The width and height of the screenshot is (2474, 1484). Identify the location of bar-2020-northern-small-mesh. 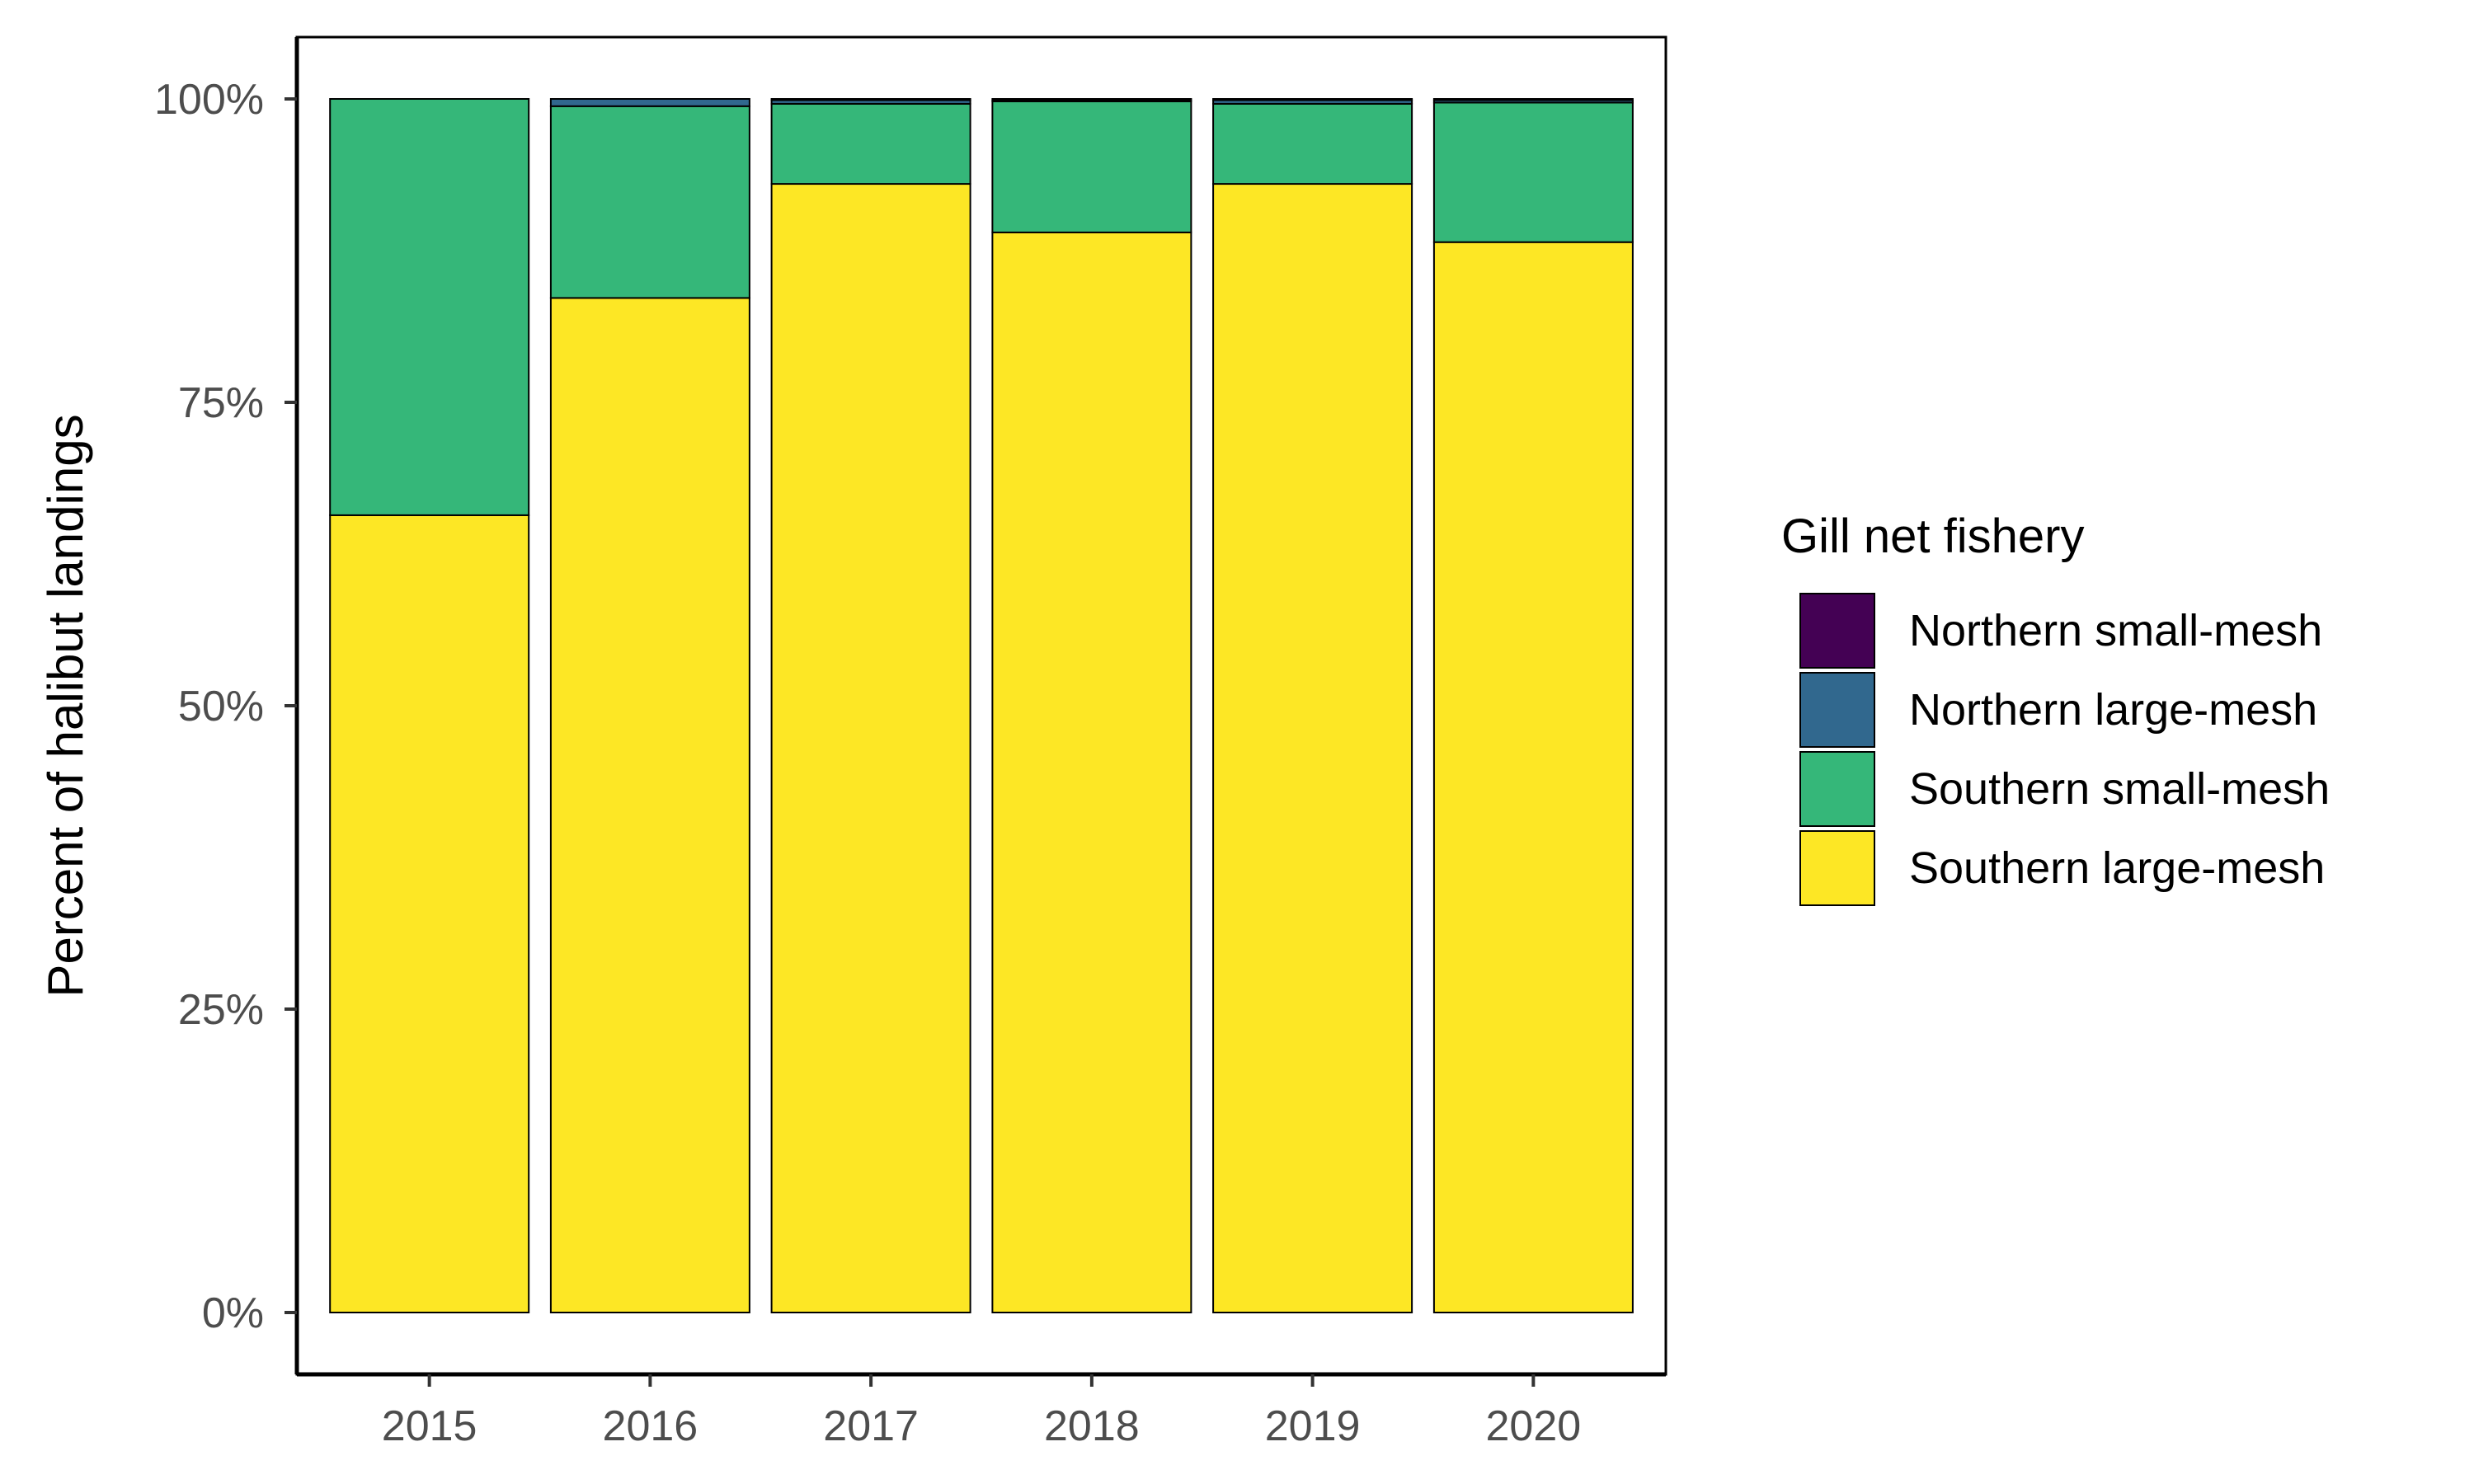
(1533, 99).